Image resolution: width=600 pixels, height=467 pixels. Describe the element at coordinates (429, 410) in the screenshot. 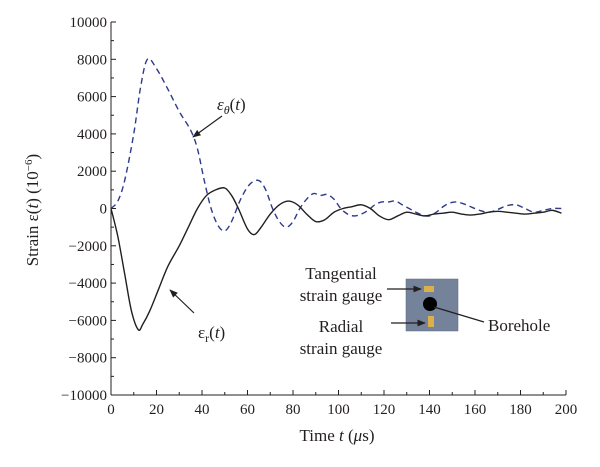

I see `x-tick-label: 140` at that location.